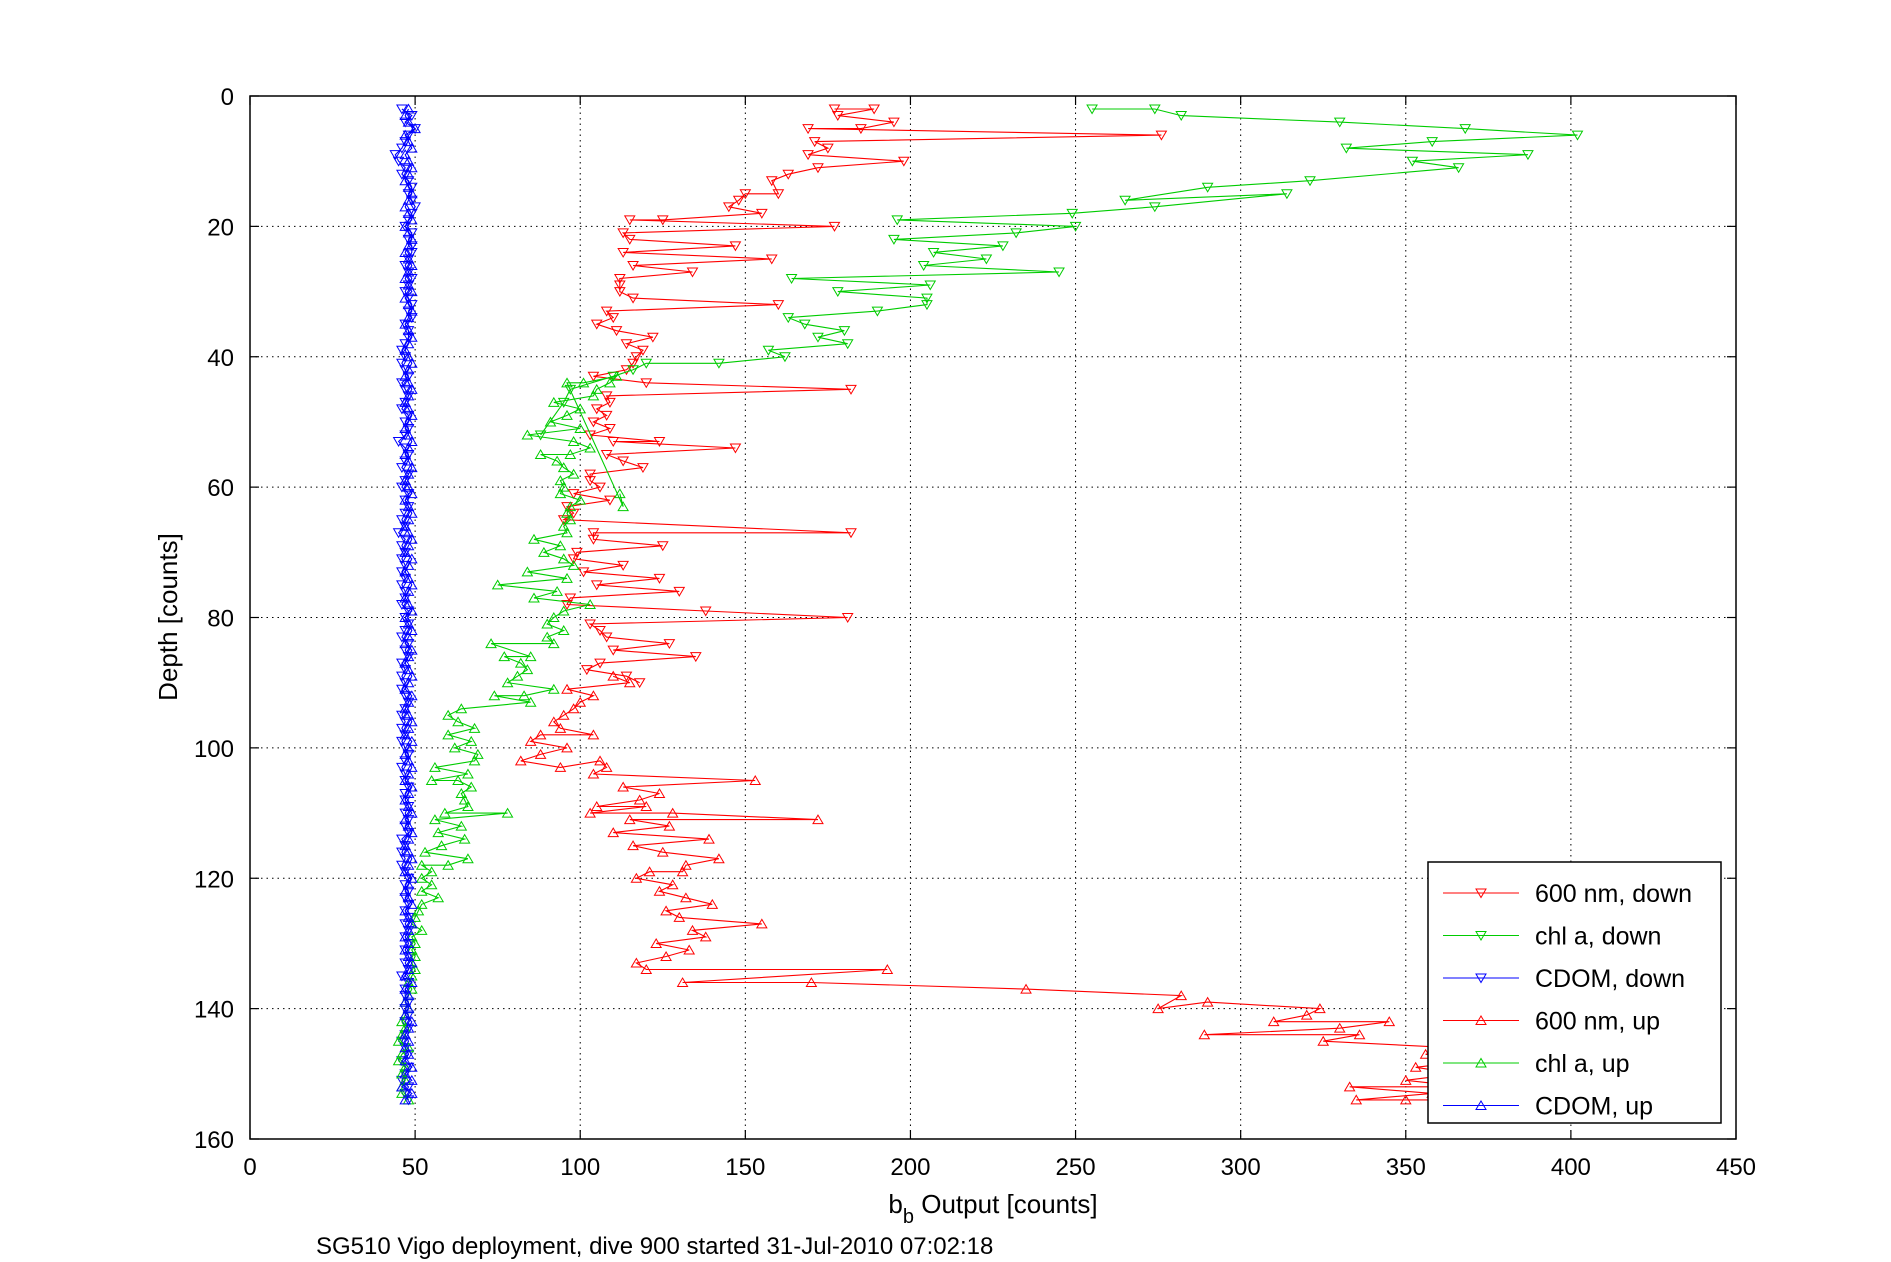 The width and height of the screenshot is (1891, 1262). I want to click on y-axis-label: Depth [counts], so click(168, 617).